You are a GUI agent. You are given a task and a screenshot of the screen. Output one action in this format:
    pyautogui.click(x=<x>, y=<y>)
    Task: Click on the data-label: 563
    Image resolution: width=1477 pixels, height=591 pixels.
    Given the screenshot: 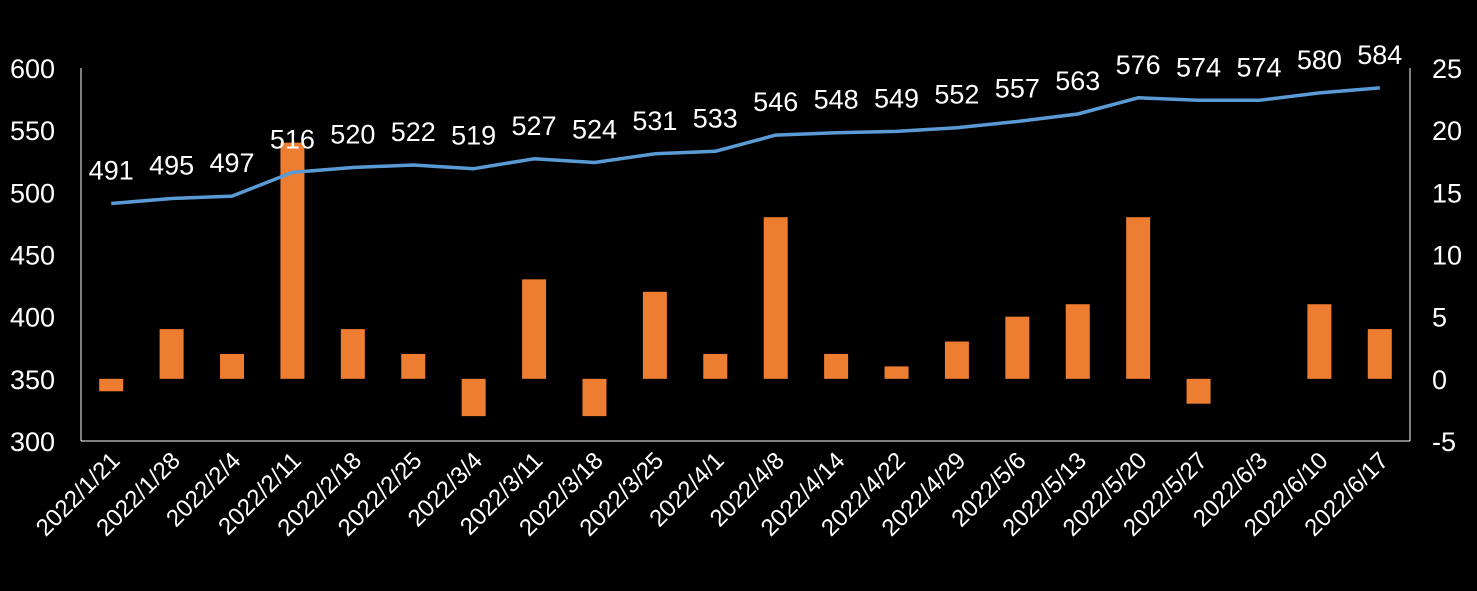 What is the action you would take?
    pyautogui.click(x=1077, y=81)
    